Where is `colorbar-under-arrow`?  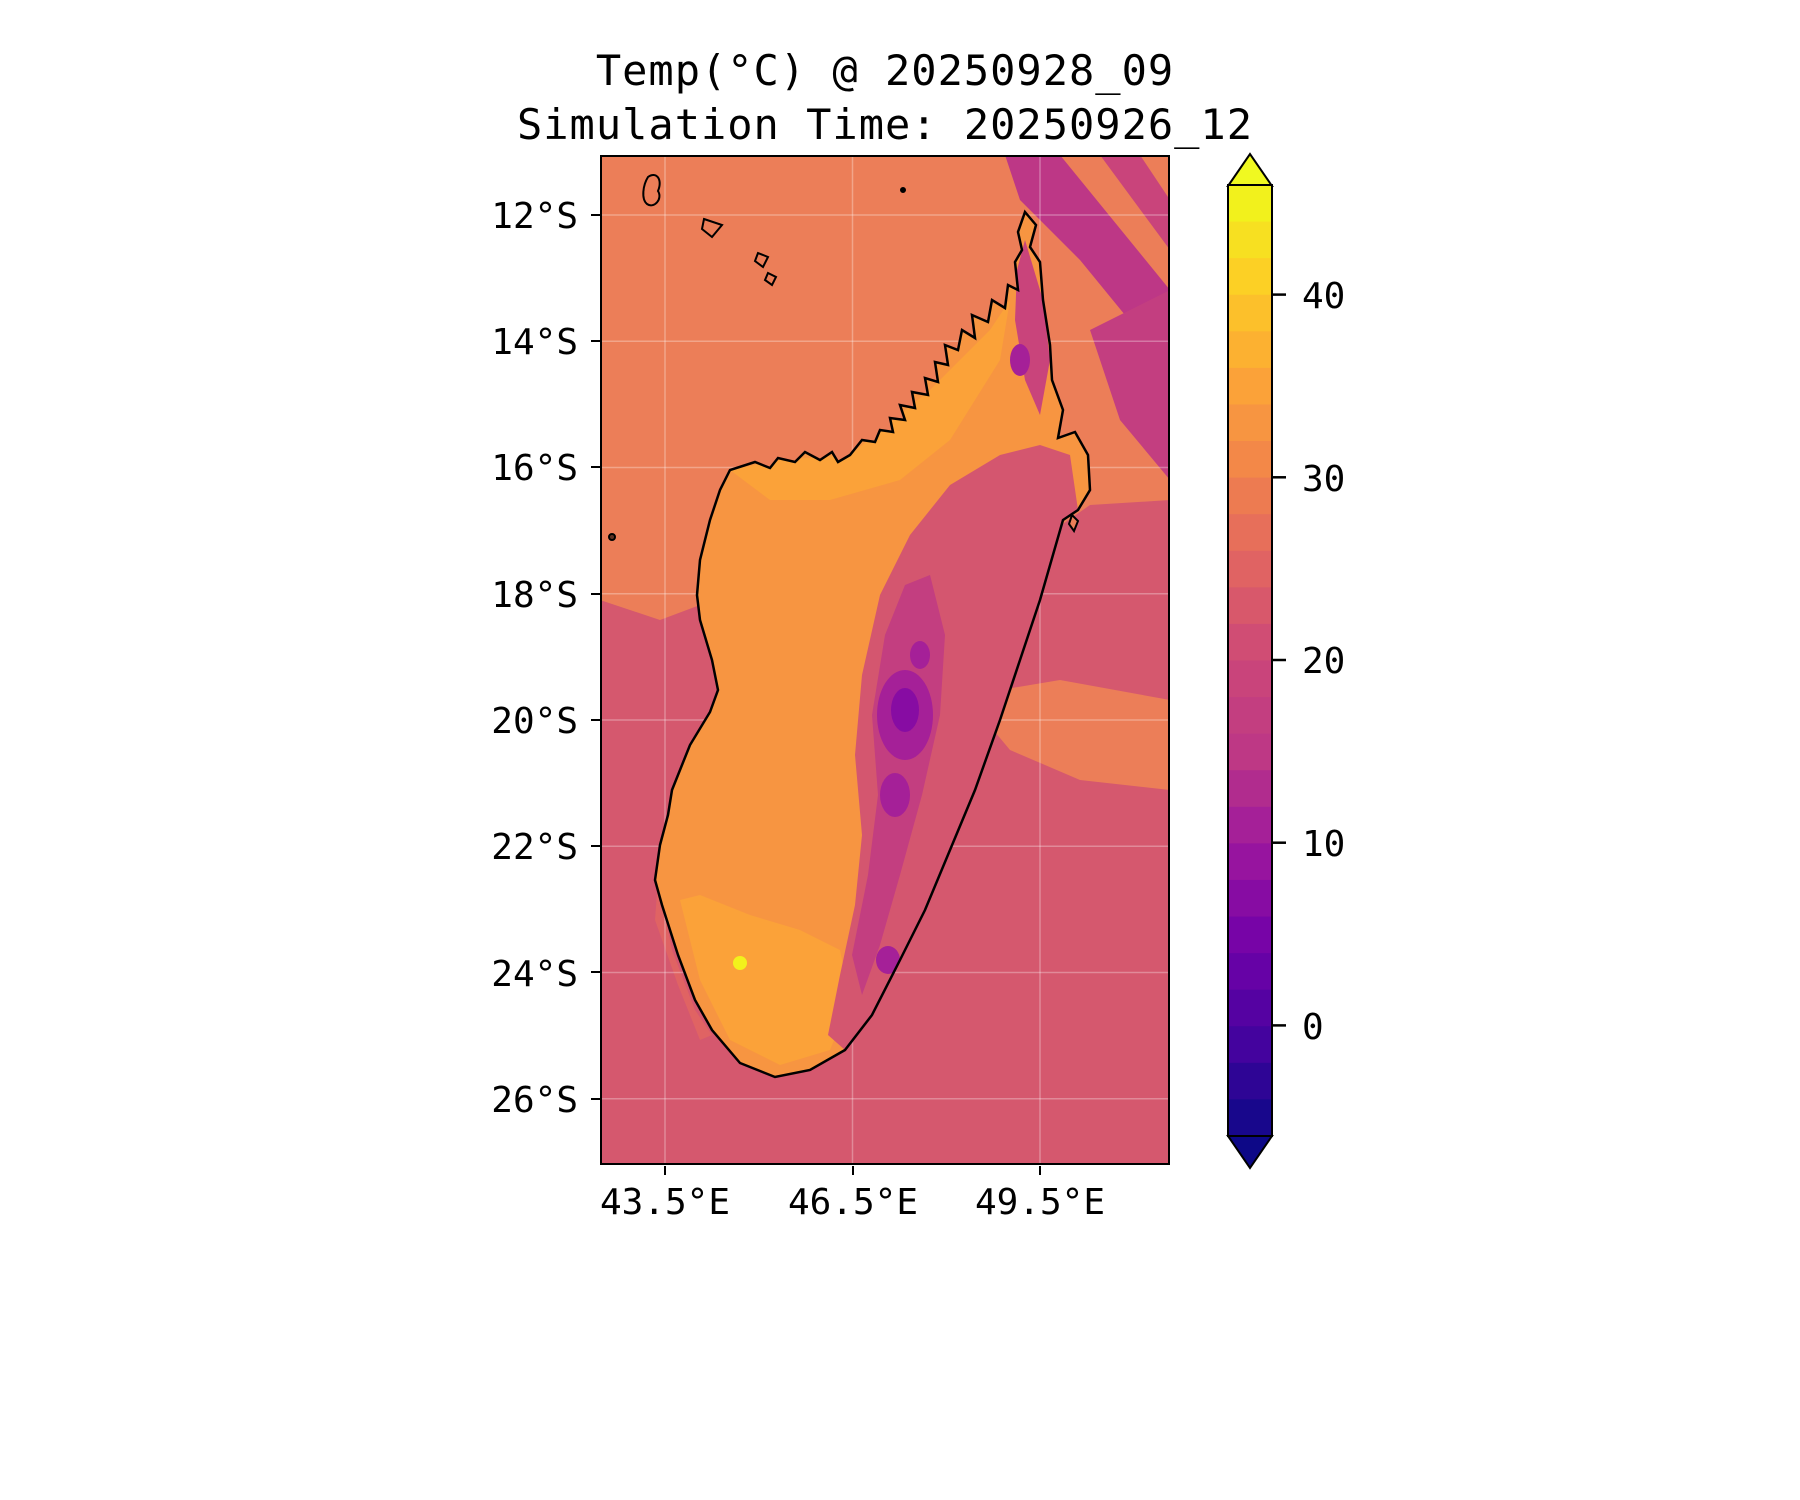
colorbar-under-arrow is located at coordinates (1250, 1152).